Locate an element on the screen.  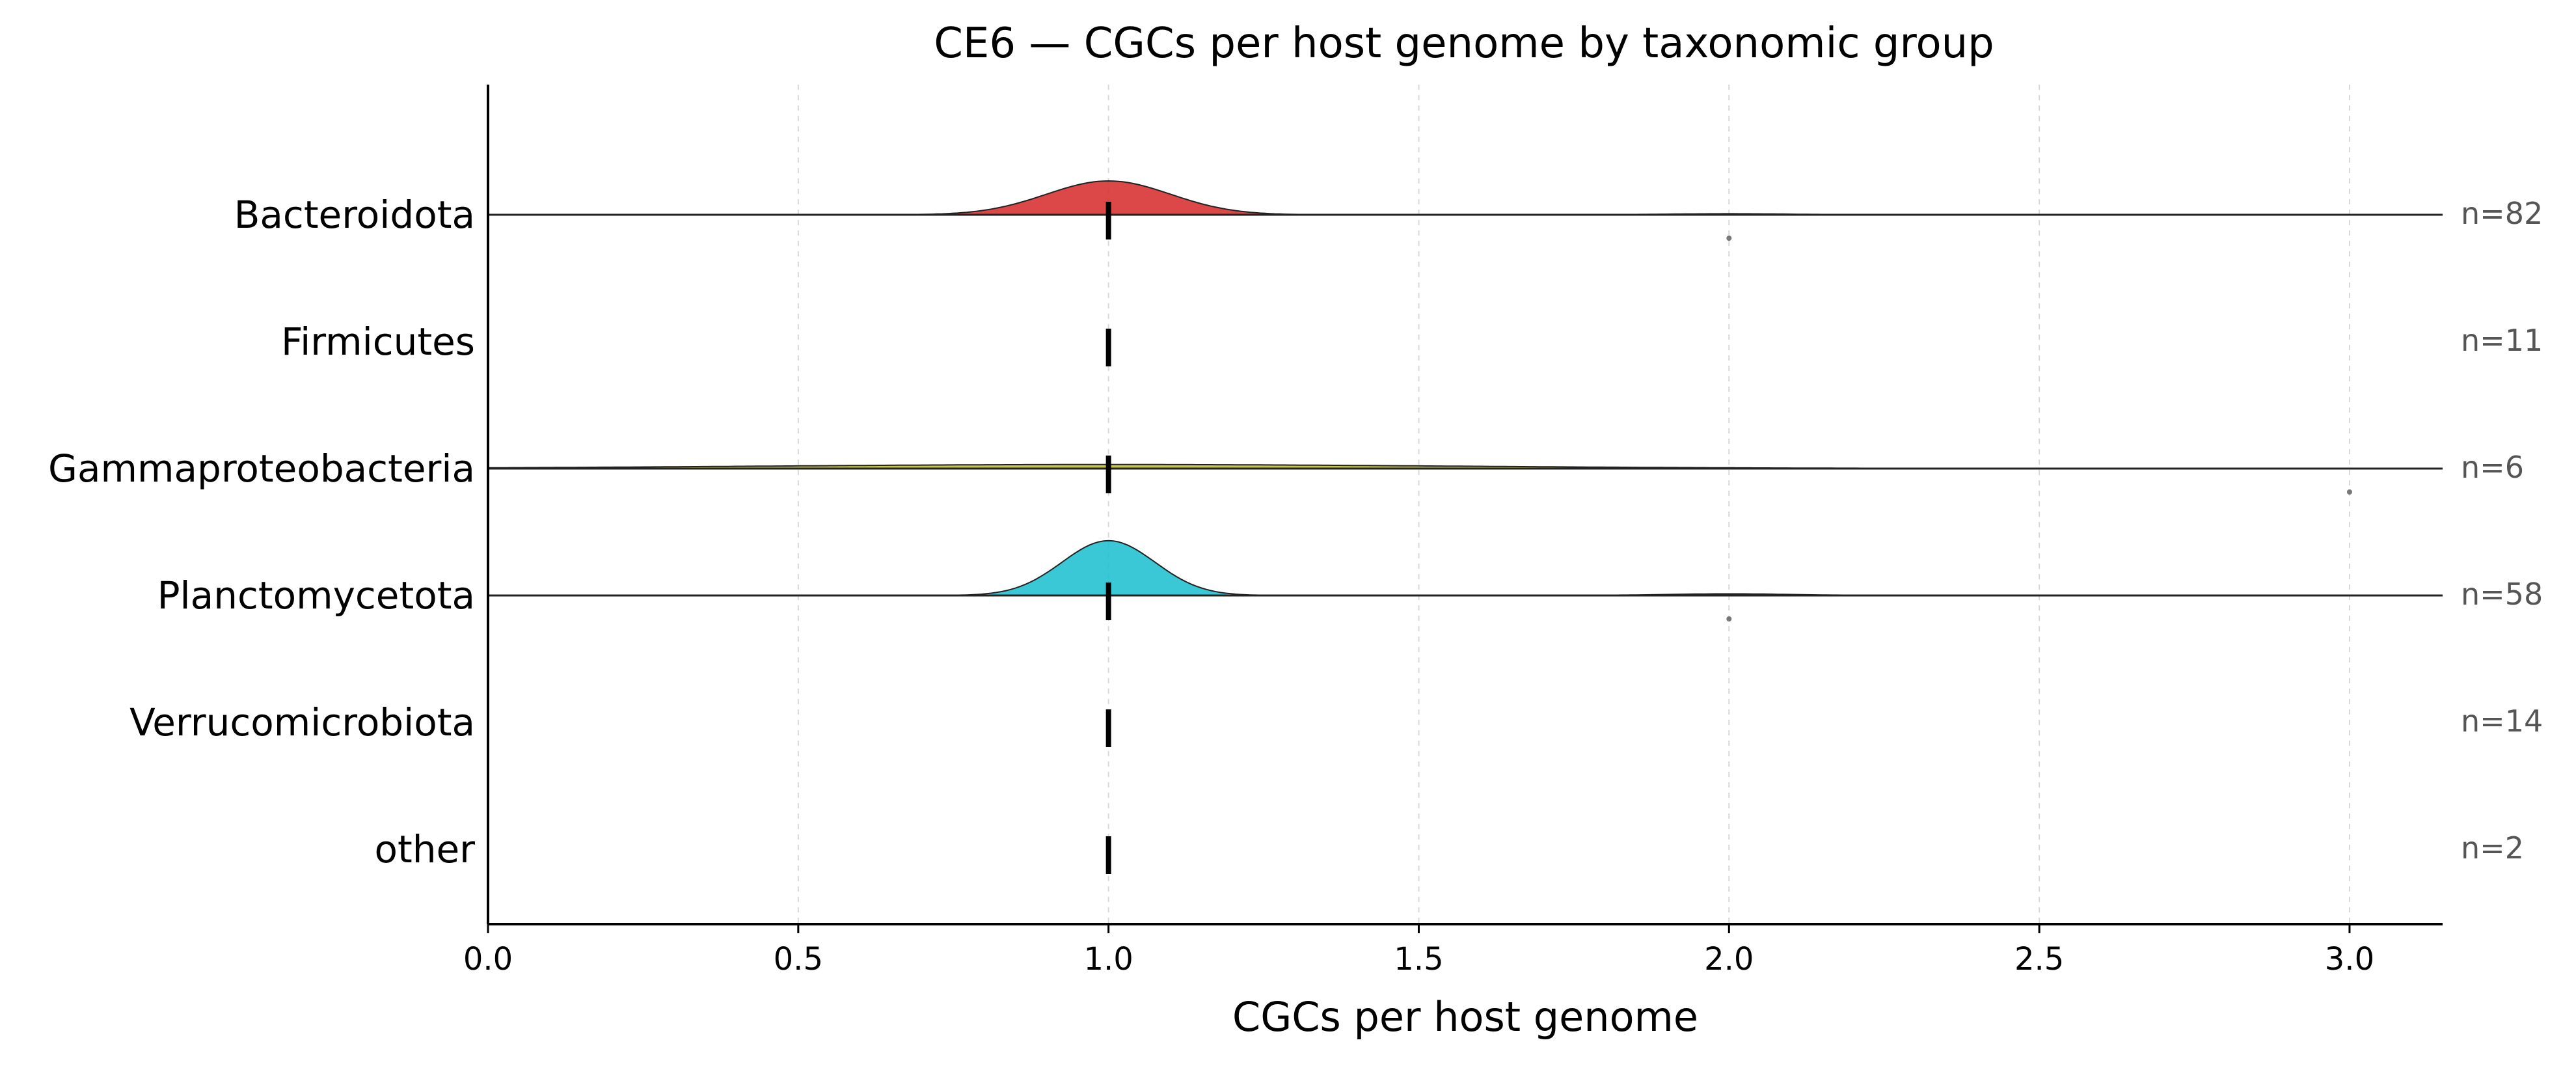
count-label: n=6 is located at coordinates (2492, 467).